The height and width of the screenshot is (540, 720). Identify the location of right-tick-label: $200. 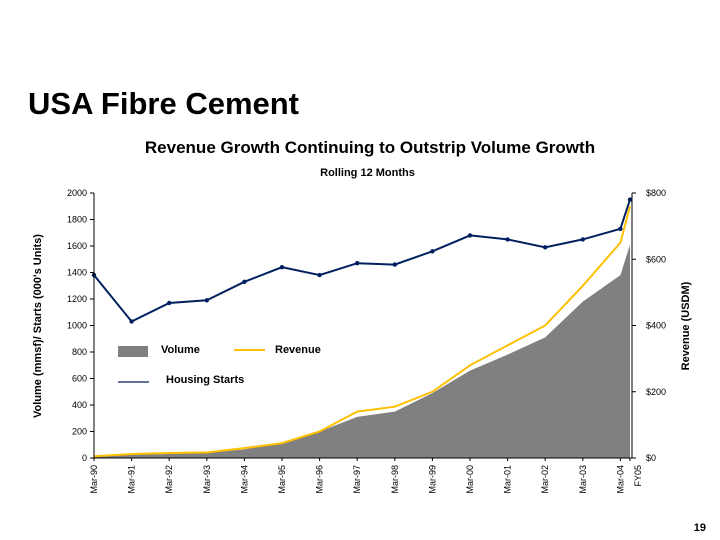
(656, 392).